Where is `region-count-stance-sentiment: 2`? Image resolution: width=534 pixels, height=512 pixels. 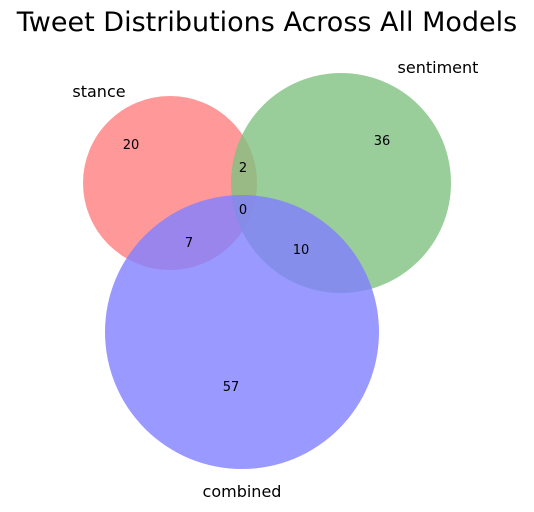 region-count-stance-sentiment: 2 is located at coordinates (243, 168).